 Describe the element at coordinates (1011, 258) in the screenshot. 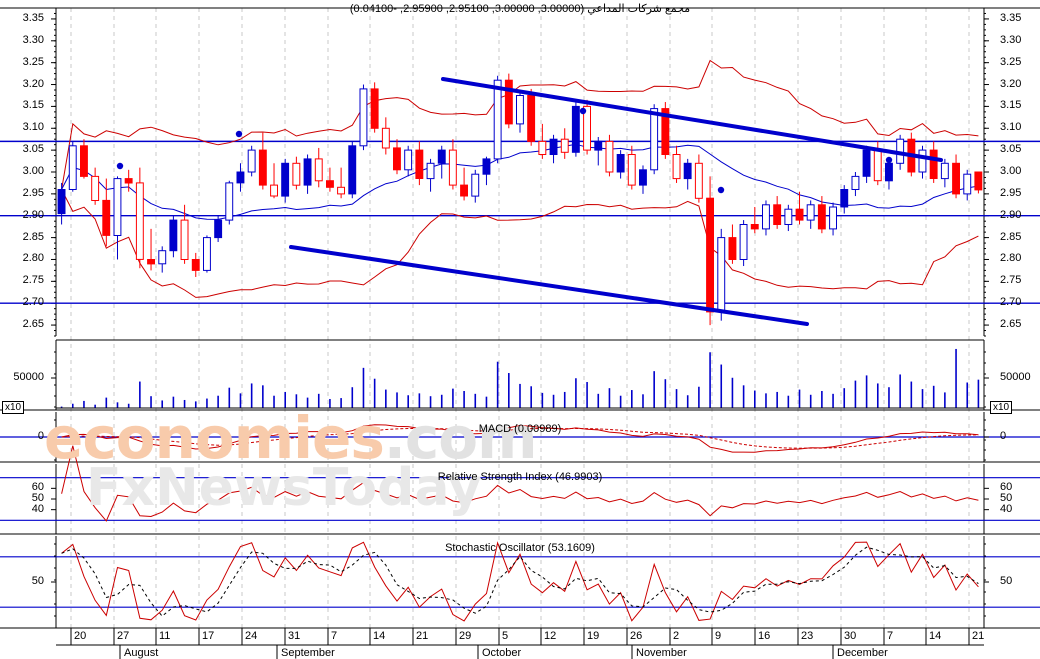

I see `price-tick-right-2.8: 2.80` at that location.